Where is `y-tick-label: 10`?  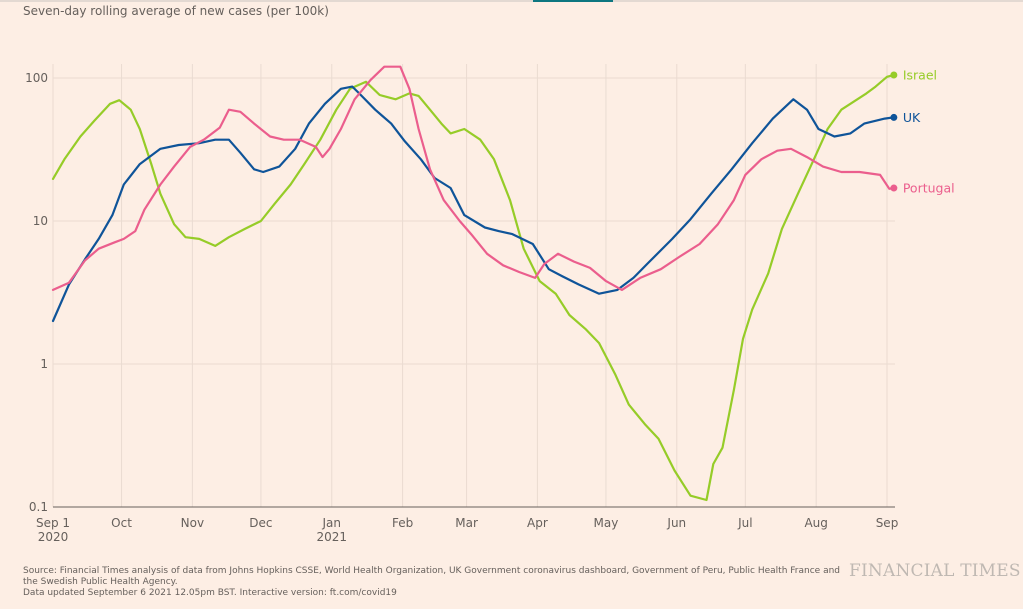 y-tick-label: 10 is located at coordinates (40, 221).